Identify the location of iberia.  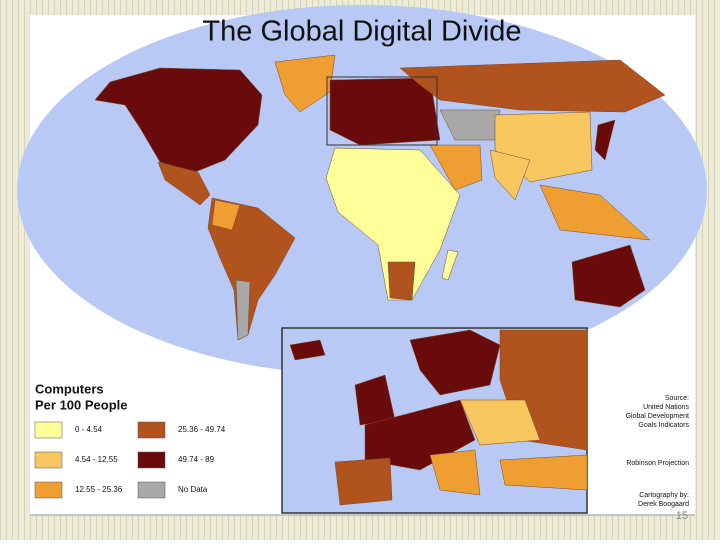
(363, 481).